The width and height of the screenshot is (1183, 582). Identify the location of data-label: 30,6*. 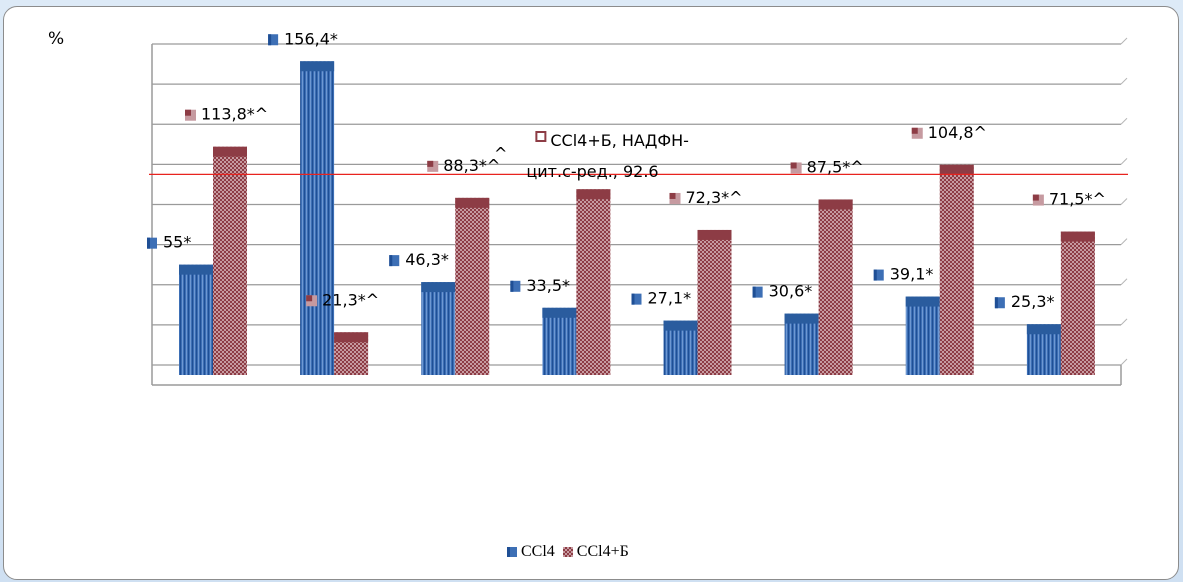
(791, 291).